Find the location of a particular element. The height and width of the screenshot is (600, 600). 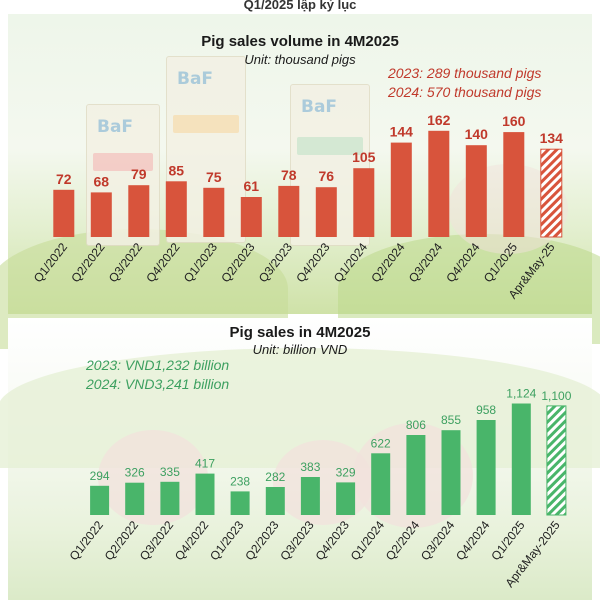

chart1-subtitle: Unit: thousand pigs is located at coordinates (300, 59).